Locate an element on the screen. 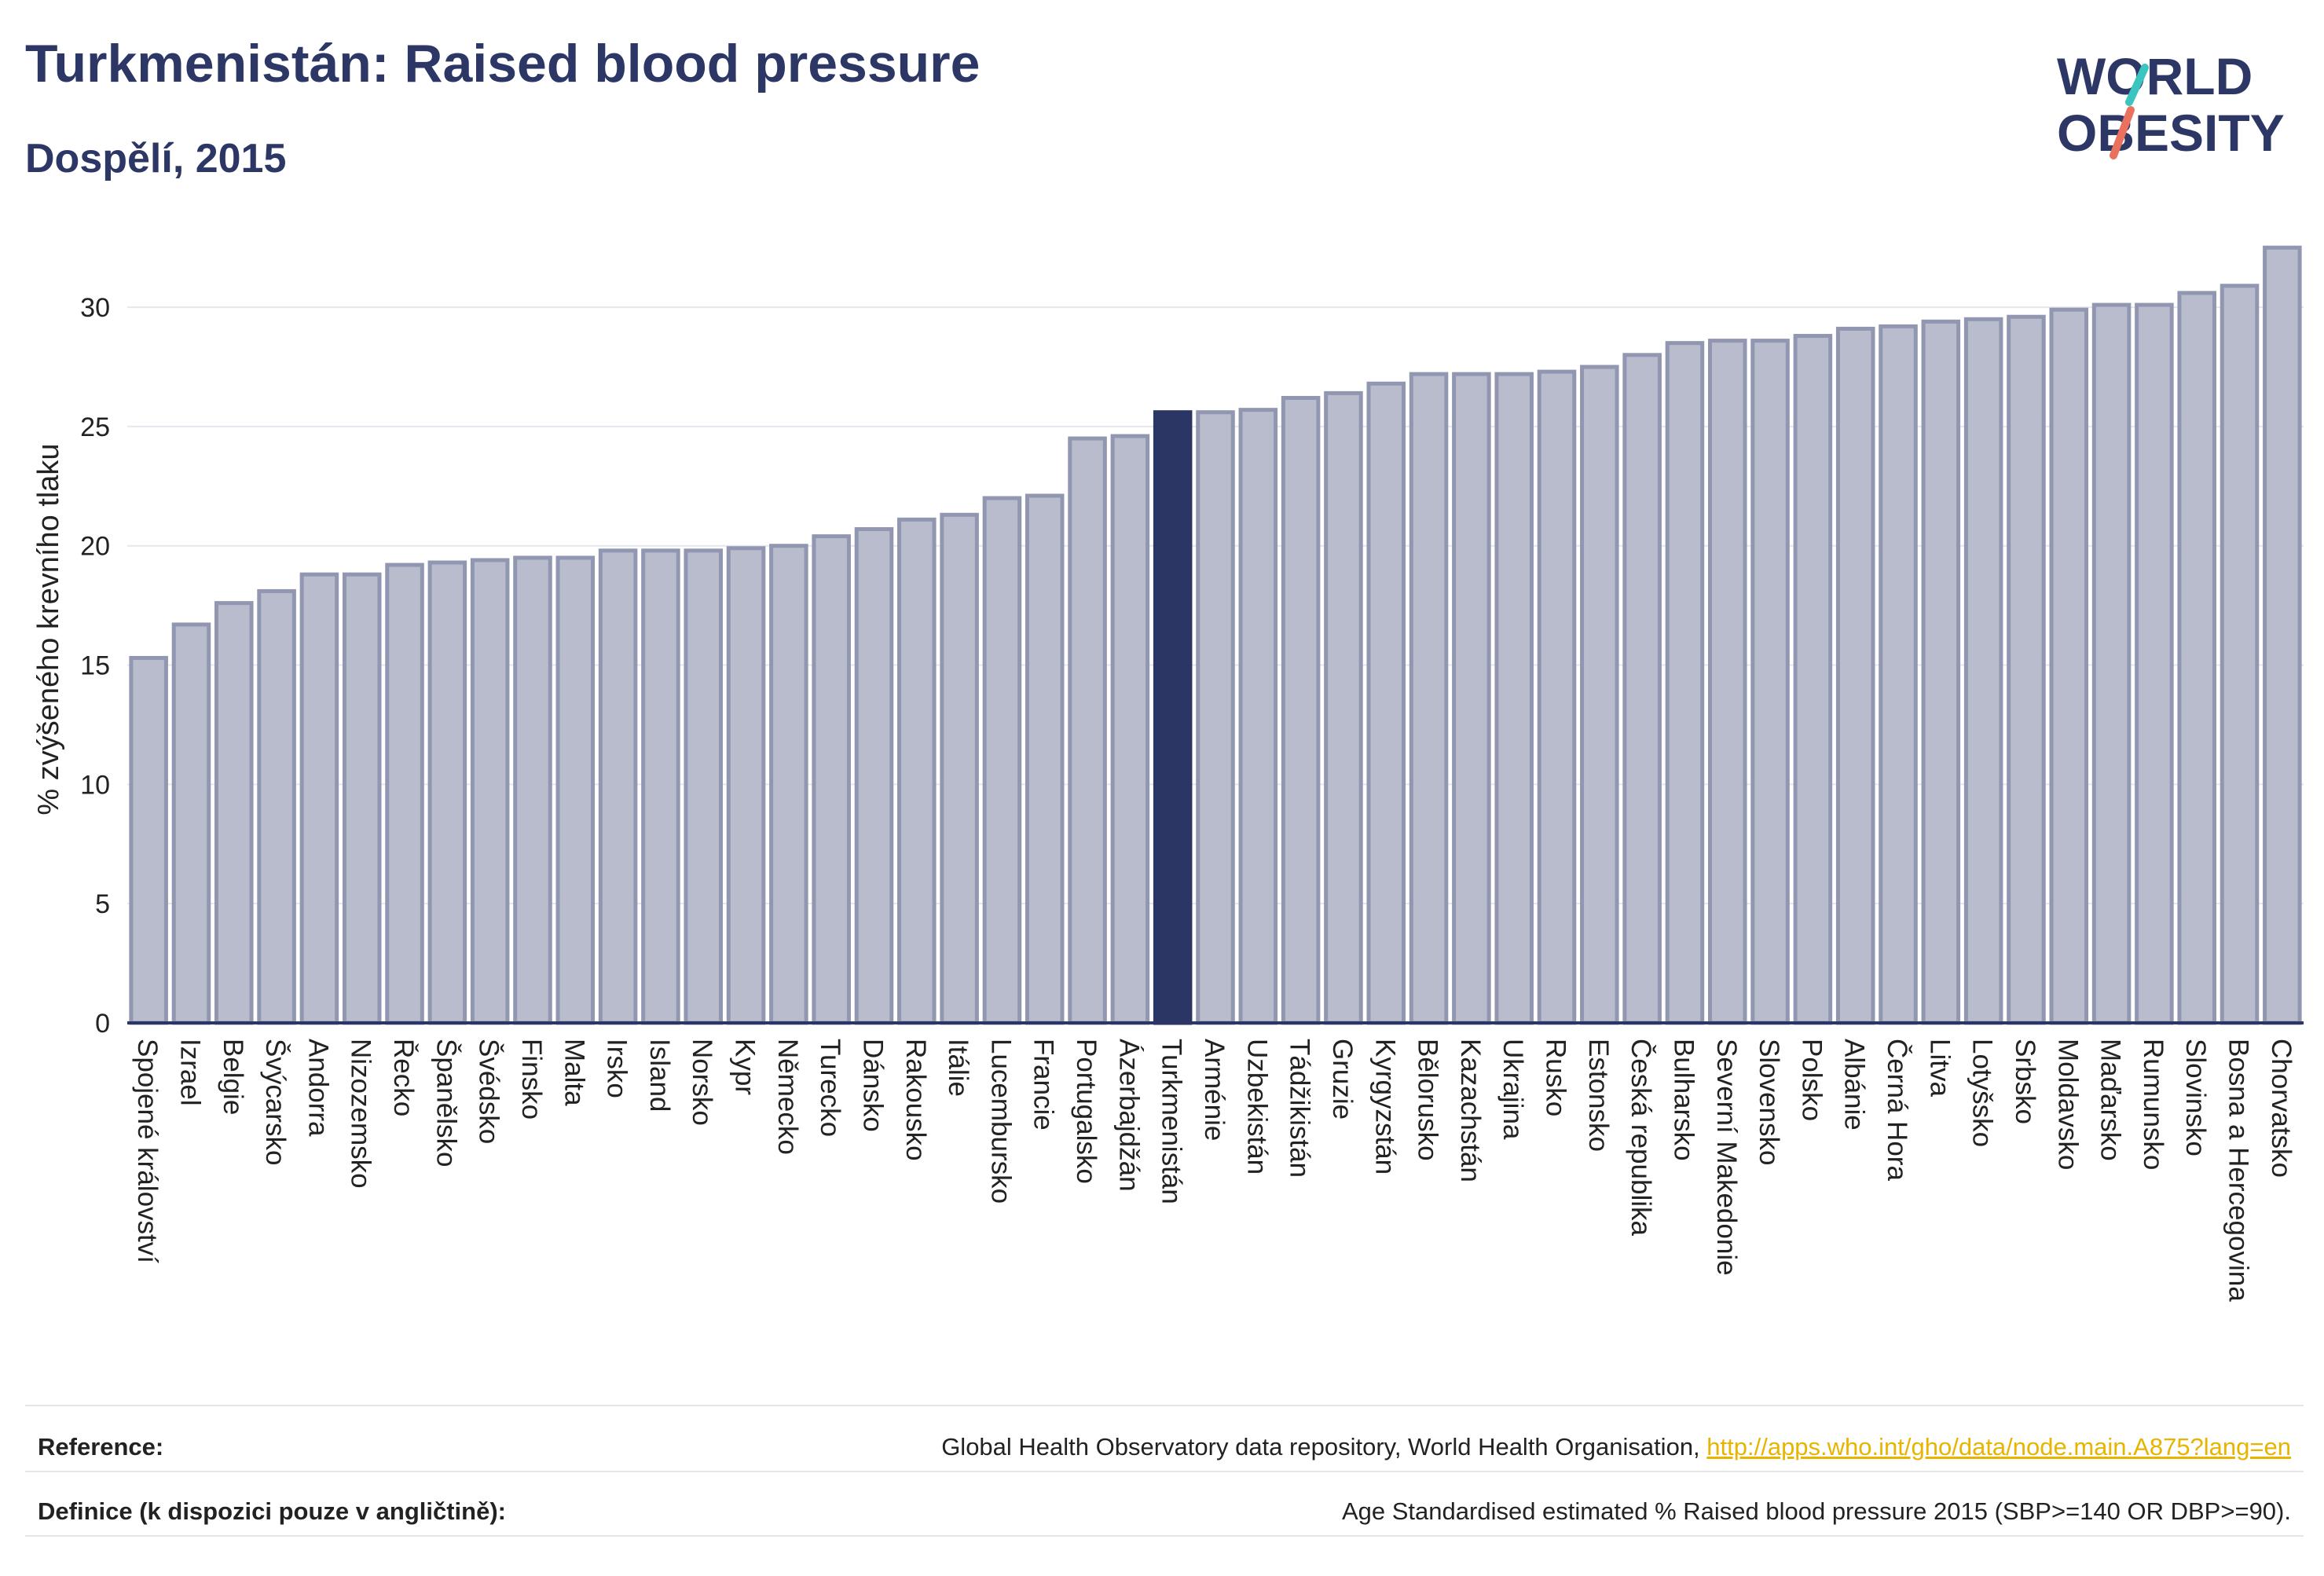  x-tick-label: Tádžikistán is located at coordinates (1300, 1108).